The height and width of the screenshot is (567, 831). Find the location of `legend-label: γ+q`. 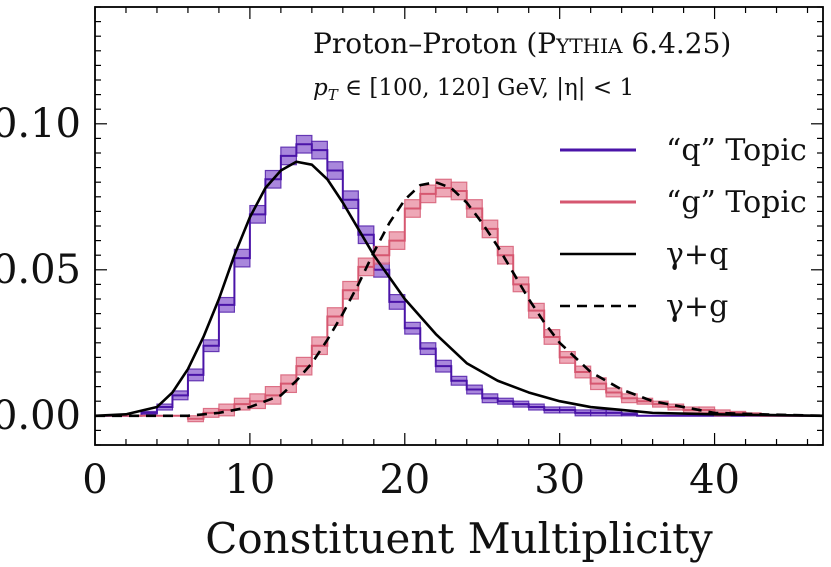

legend-label: γ+q is located at coordinates (697, 254).